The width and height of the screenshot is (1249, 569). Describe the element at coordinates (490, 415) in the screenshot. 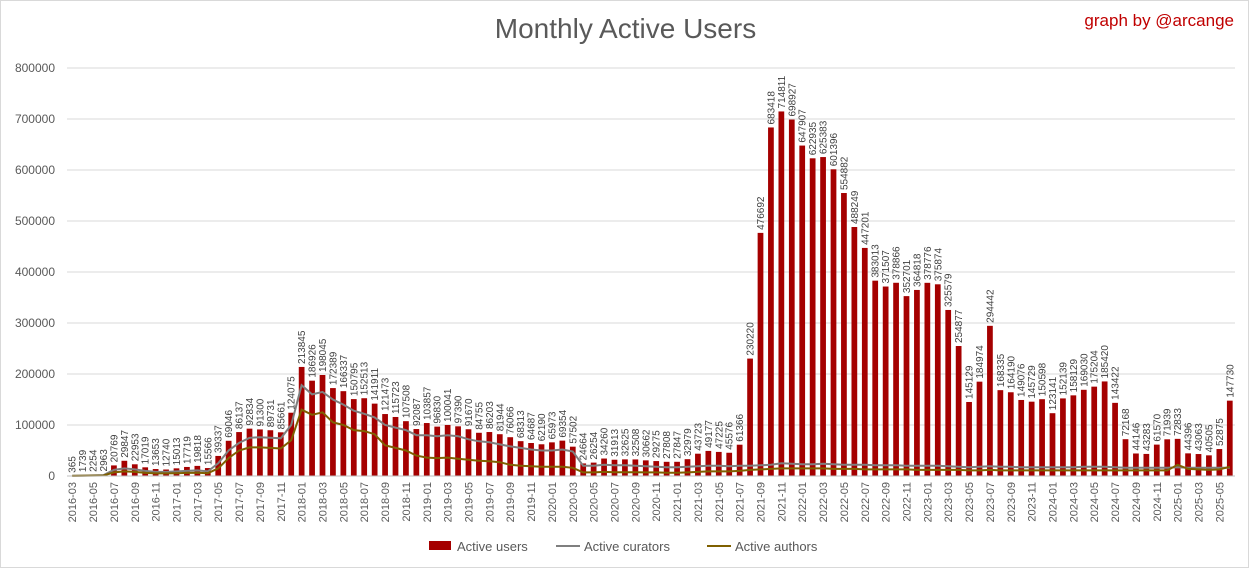

I see `data-label: 86203` at that location.